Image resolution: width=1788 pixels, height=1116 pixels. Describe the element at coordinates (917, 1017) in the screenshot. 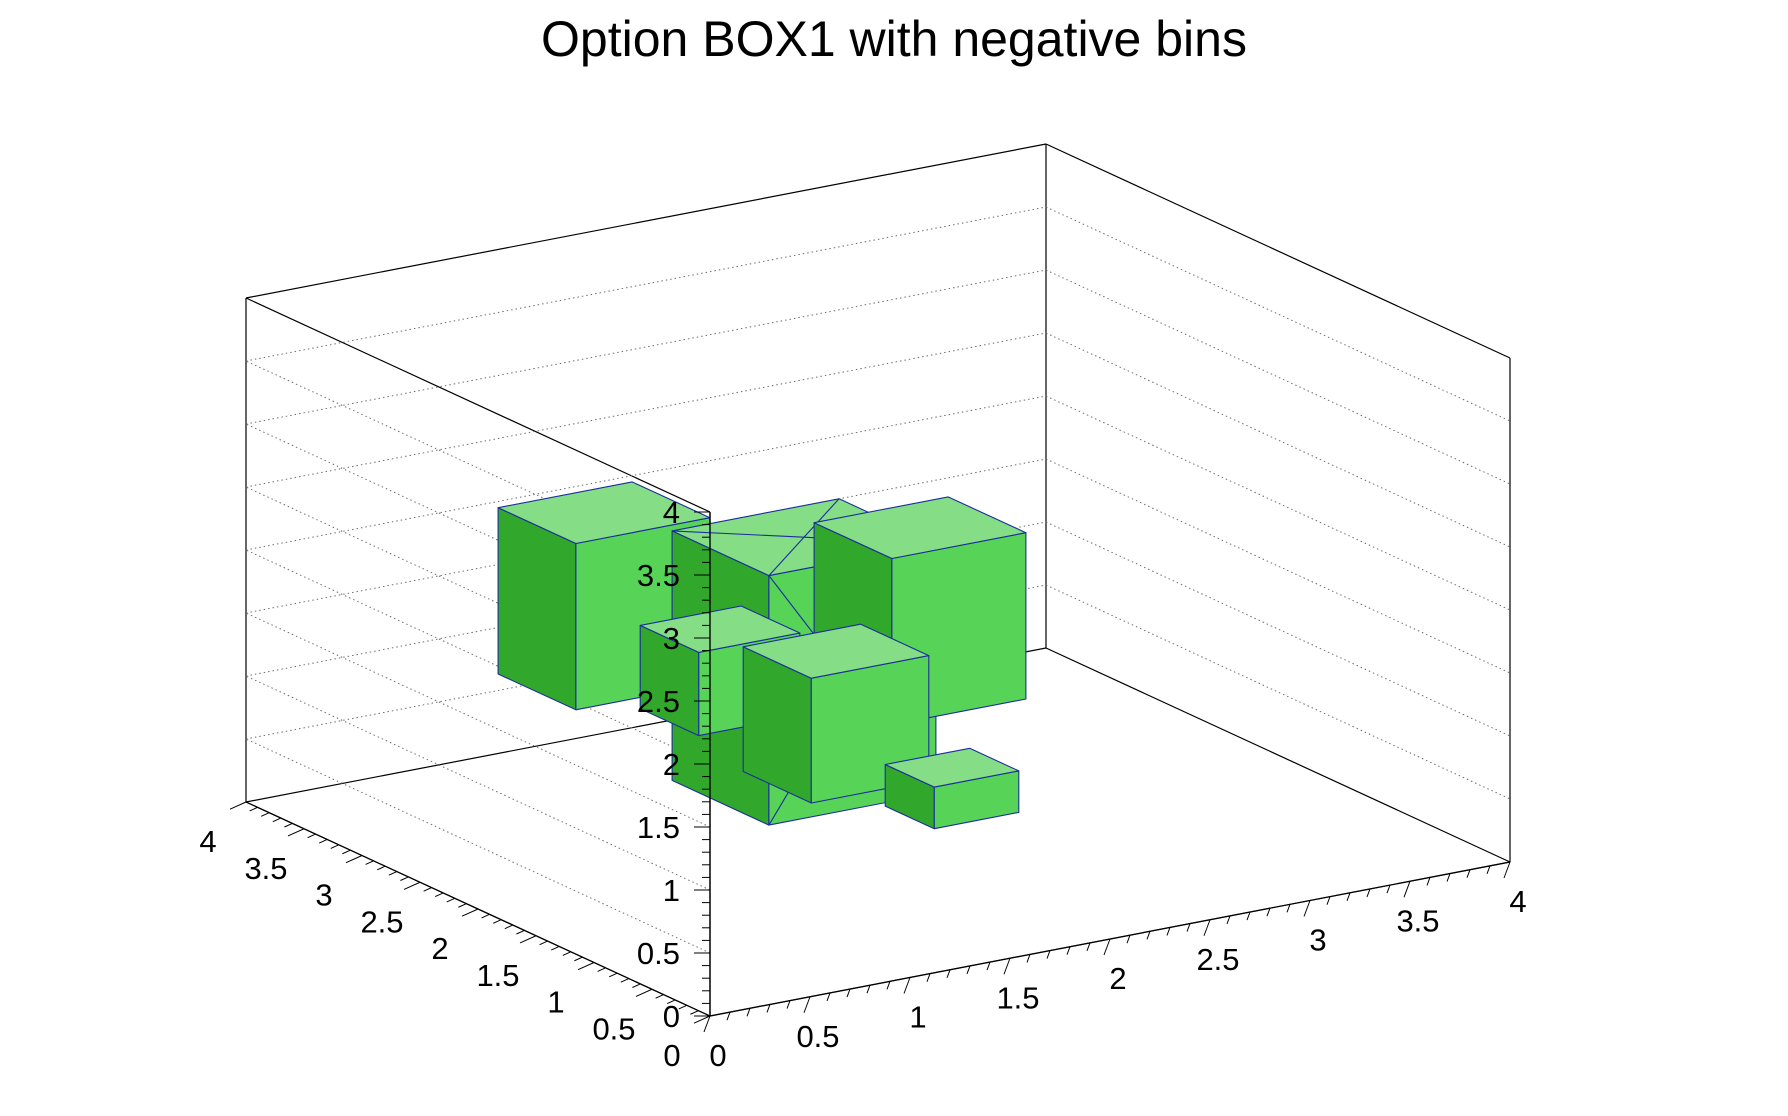

I see `x-tick-label: 1` at that location.